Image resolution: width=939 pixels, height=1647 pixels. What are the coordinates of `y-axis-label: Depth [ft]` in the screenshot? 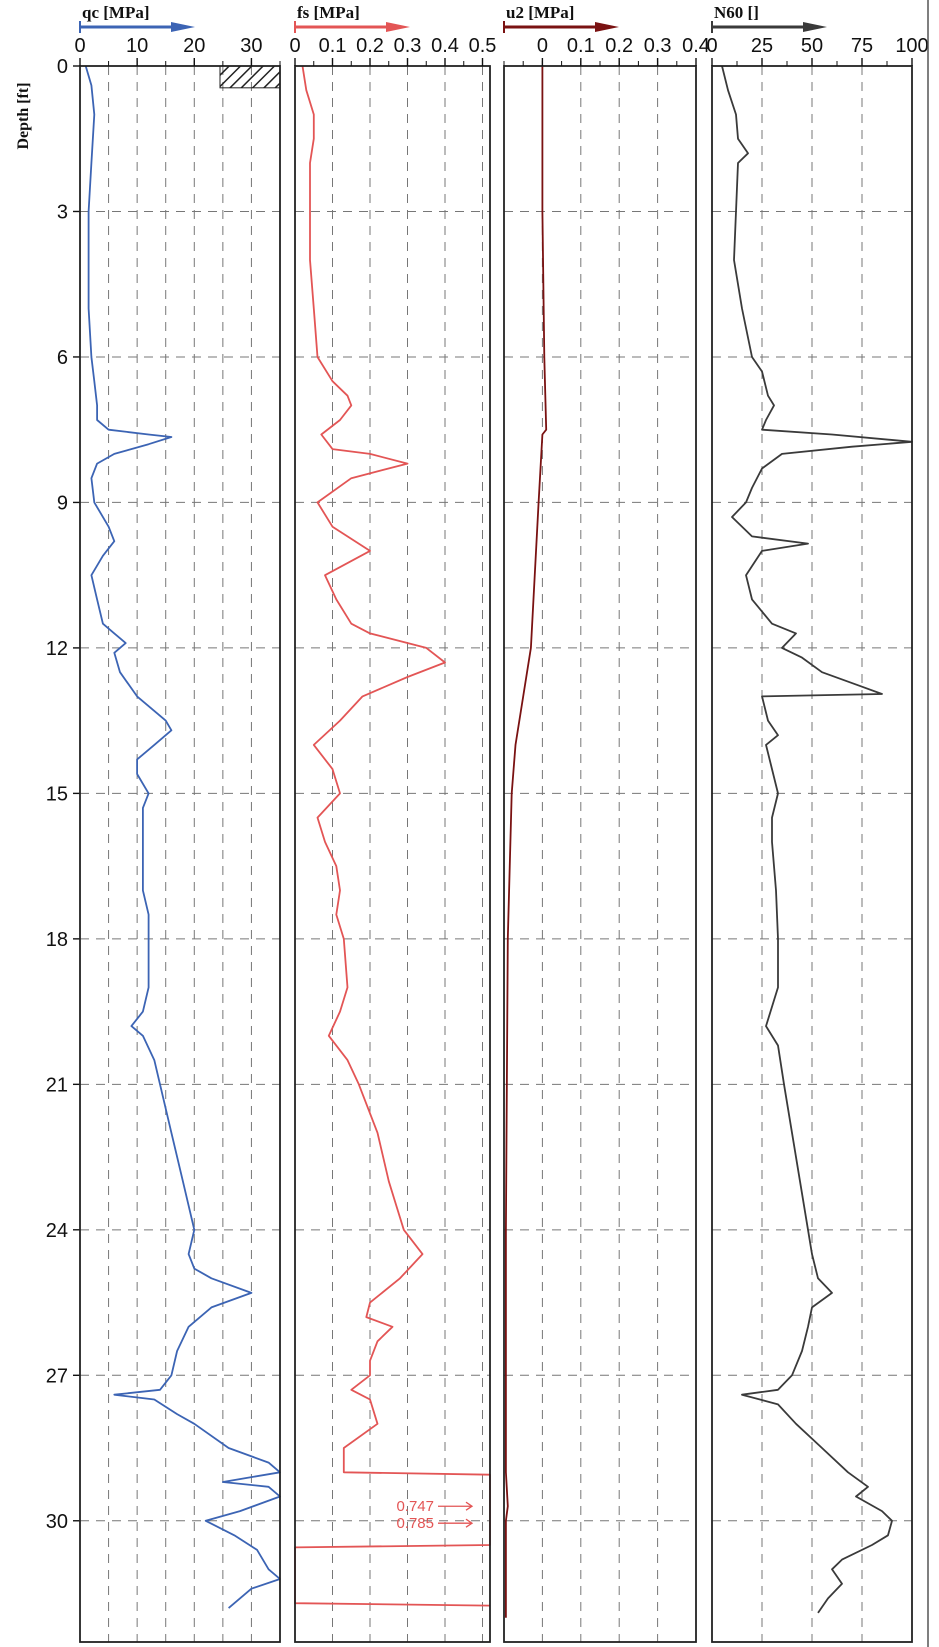 It's located at (23, 115).